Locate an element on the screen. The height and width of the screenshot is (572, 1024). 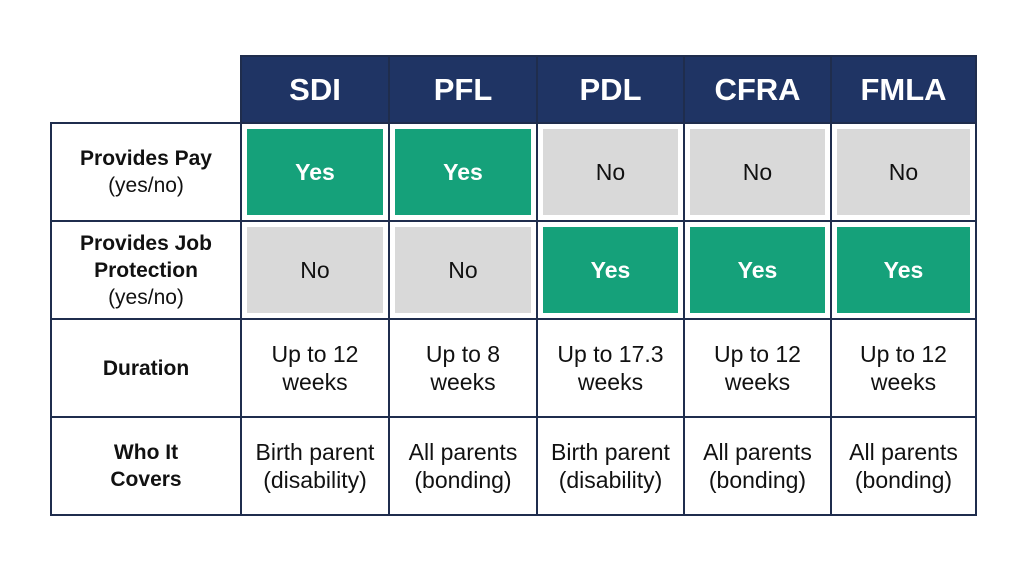
corner-cell is located at coordinates (146, 90).